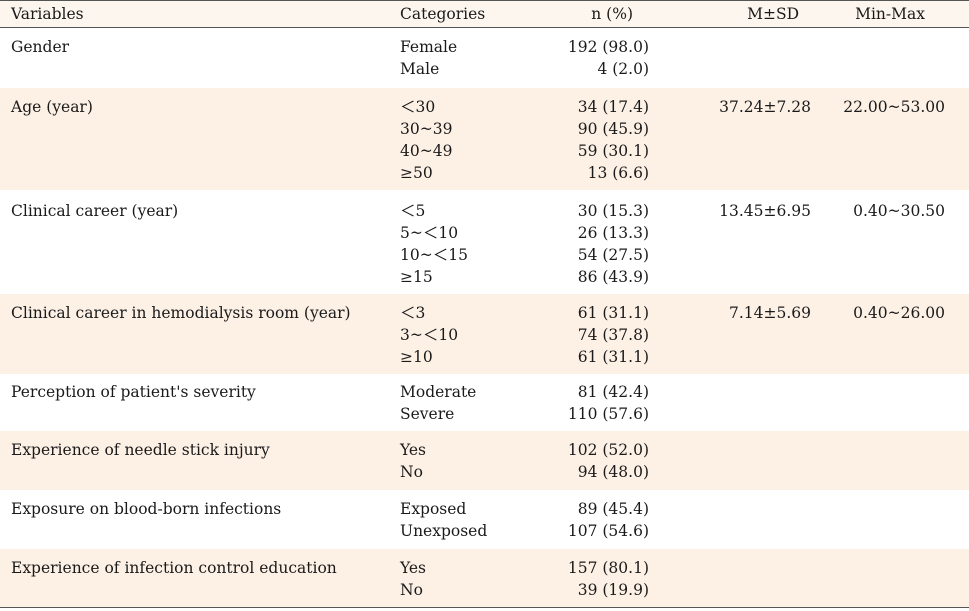 The height and width of the screenshot is (611, 969). What do you see at coordinates (426, 129) in the screenshot?
I see `category-label: 30~39` at bounding box center [426, 129].